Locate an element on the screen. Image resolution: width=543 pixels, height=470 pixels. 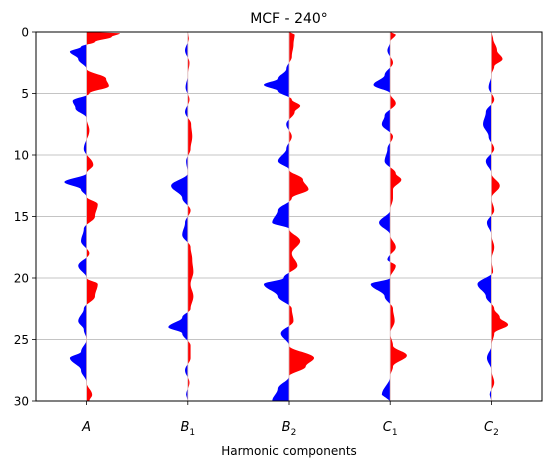
x-tick-label: C2 is located at coordinates (491, 429).